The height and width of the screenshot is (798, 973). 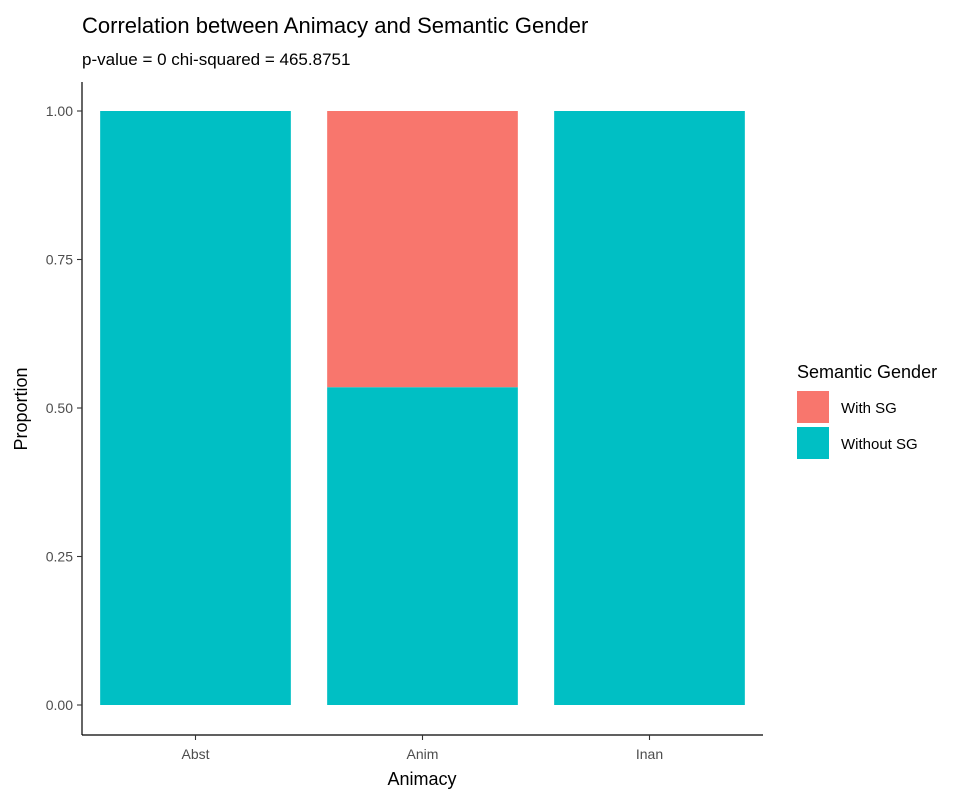 What do you see at coordinates (869, 408) in the screenshot?
I see `legend-label: With SG` at bounding box center [869, 408].